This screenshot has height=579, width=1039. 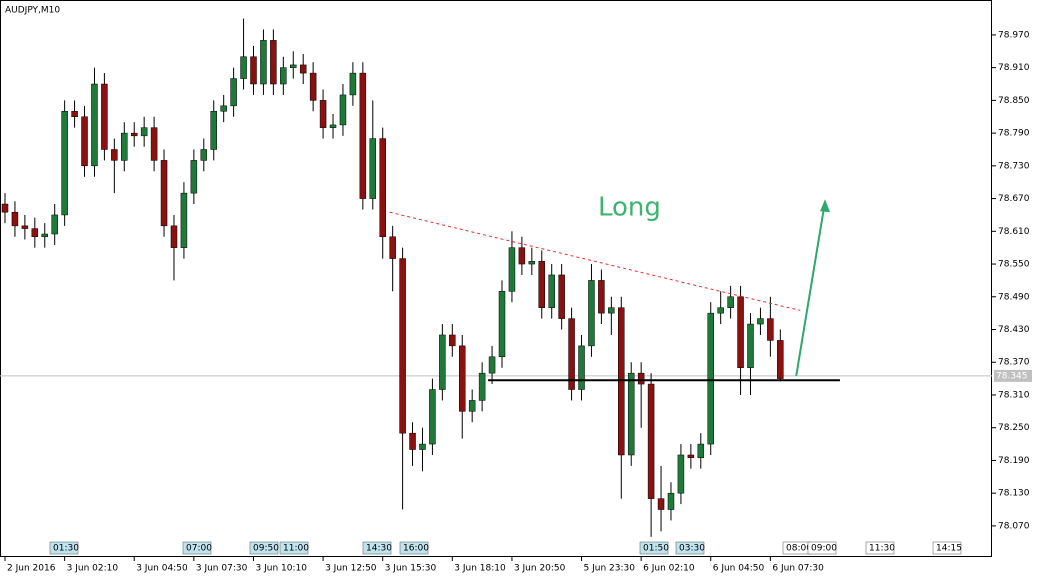 I want to click on time-marker-label: 11:00, so click(x=296, y=549).